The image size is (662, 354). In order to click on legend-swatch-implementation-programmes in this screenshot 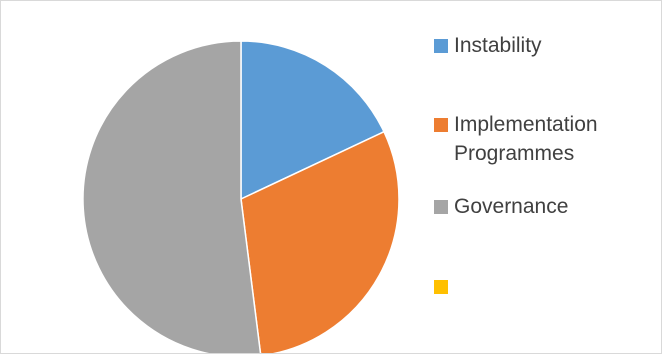, I will do `click(441, 125)`.